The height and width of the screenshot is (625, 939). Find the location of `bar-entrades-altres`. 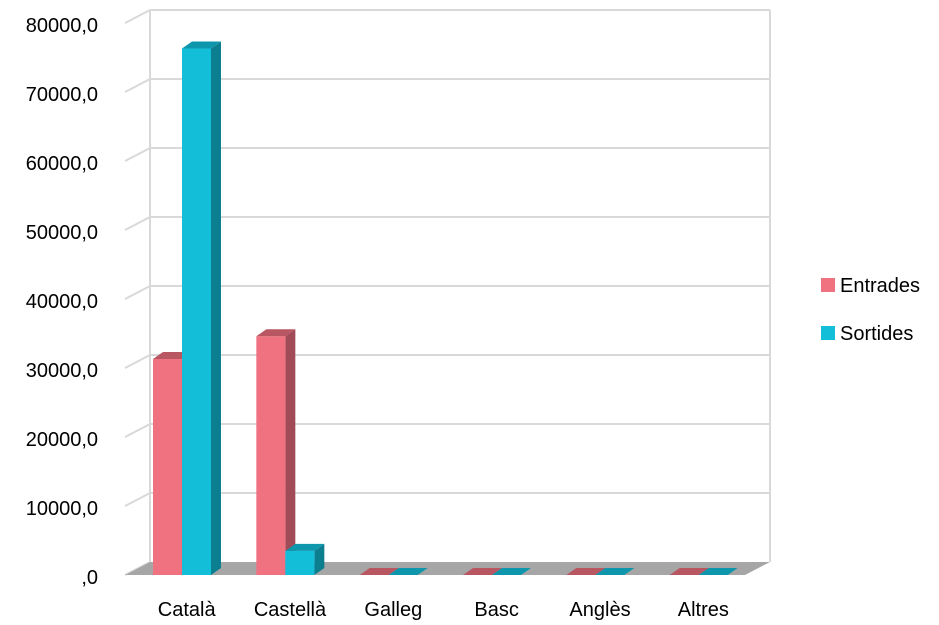

bar-entrades-altres is located at coordinates (689, 571).